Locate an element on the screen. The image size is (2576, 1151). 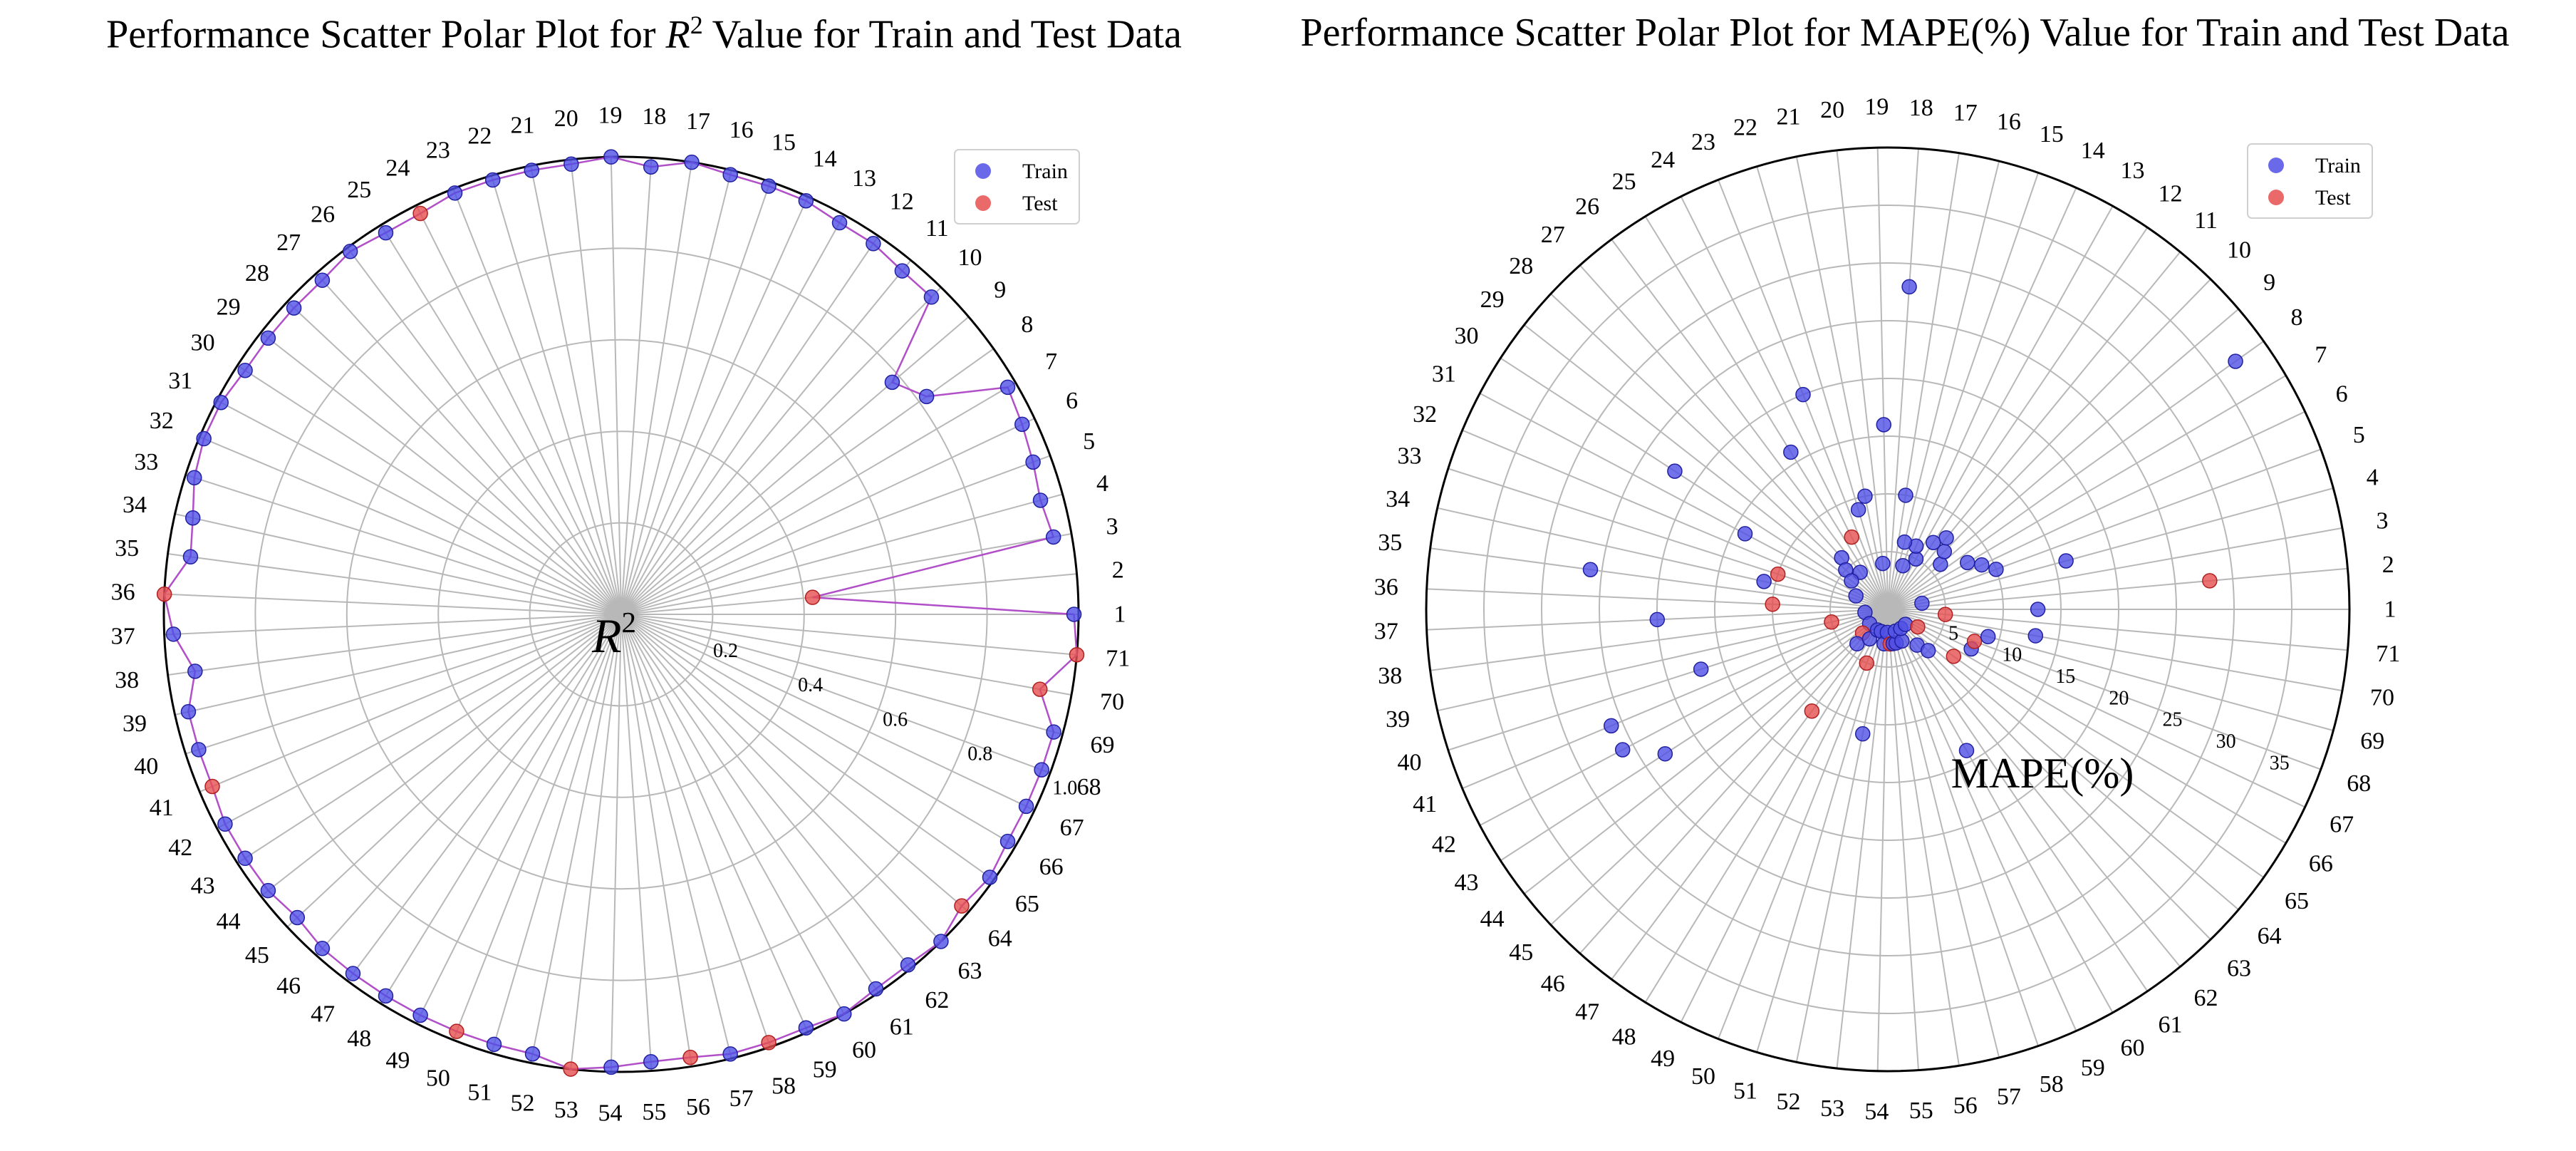
angular-tick-label: 16 is located at coordinates (741, 130).